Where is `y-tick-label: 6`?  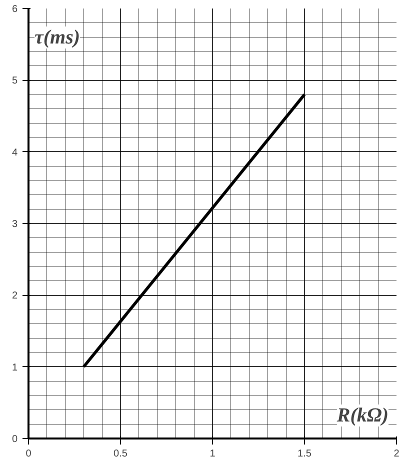 y-tick-label: 6 is located at coordinates (15, 9).